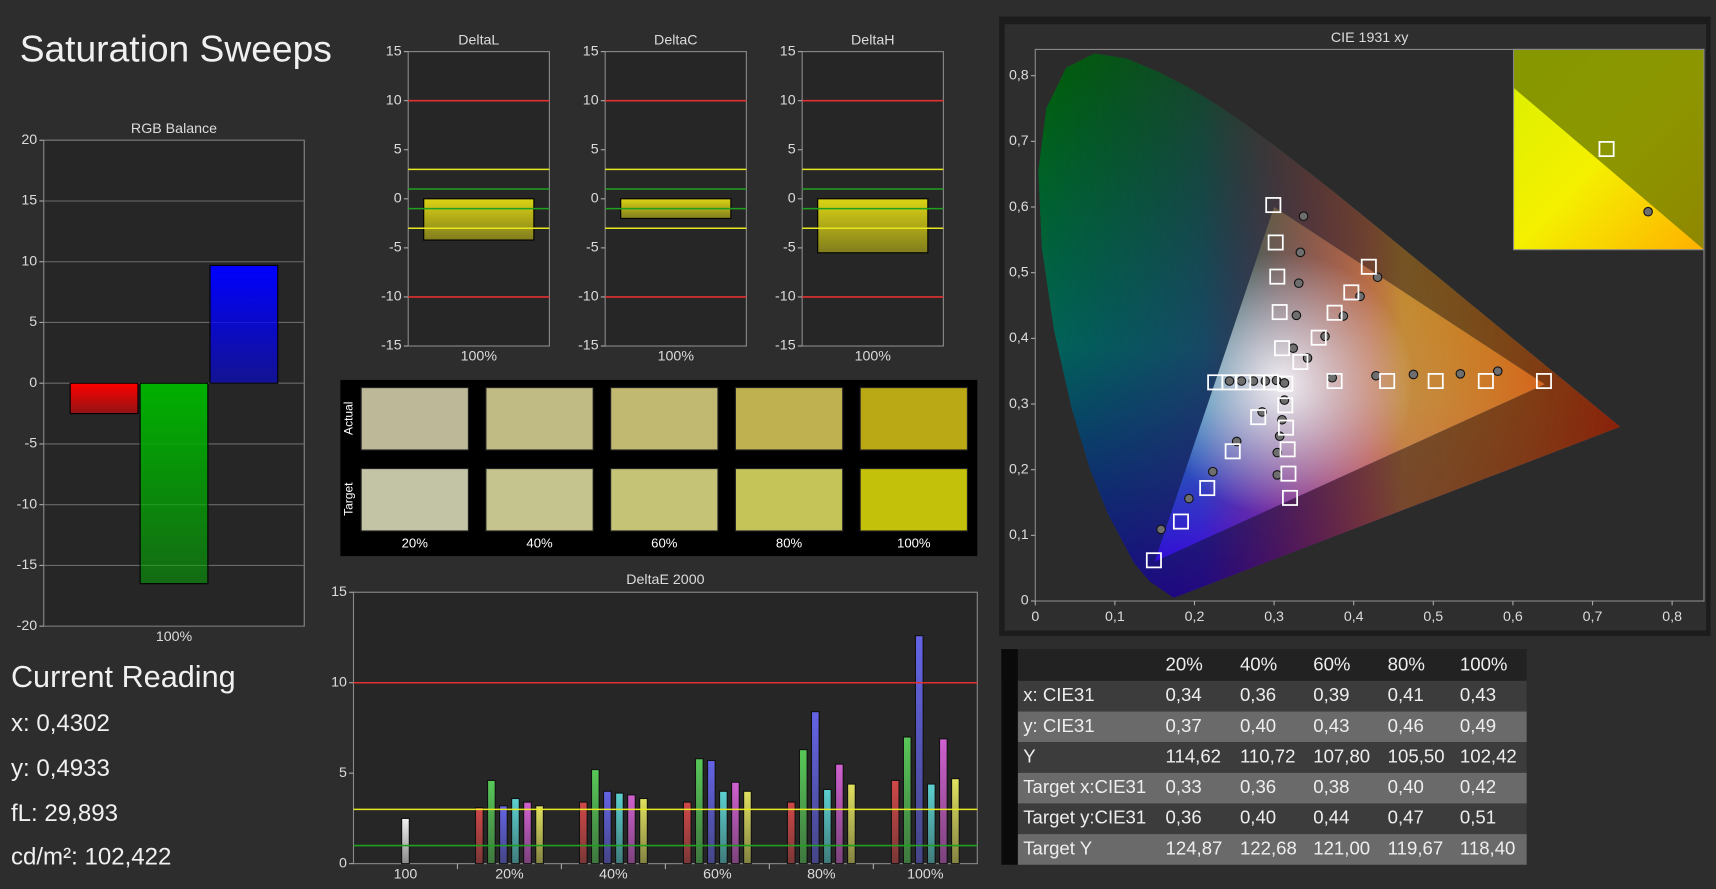  What do you see at coordinates (789, 248) in the screenshot?
I see `y-tick-label: -5` at bounding box center [789, 248].